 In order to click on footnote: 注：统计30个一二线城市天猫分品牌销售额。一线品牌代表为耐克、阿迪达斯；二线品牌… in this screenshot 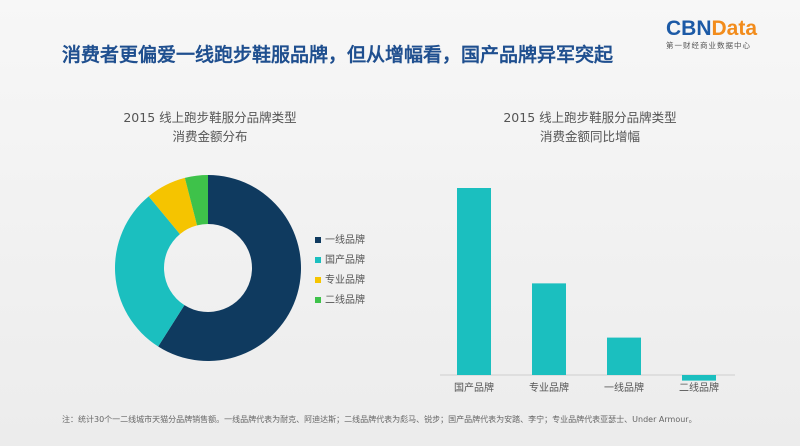, I will do `click(379, 419)`.